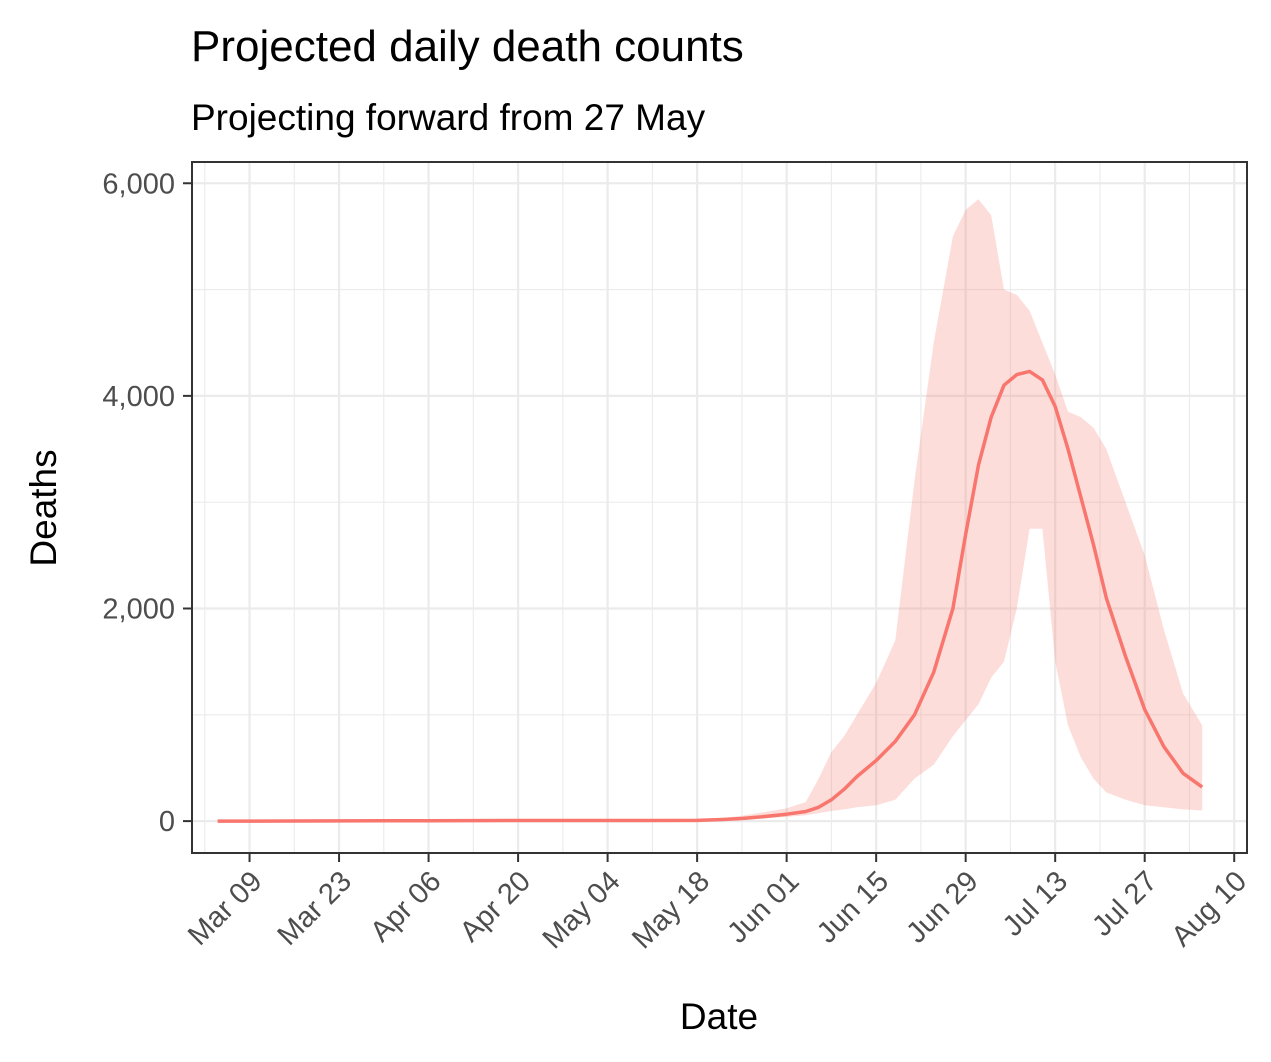  What do you see at coordinates (225, 908) in the screenshot?
I see `x-tick-label: Mar 09` at bounding box center [225, 908].